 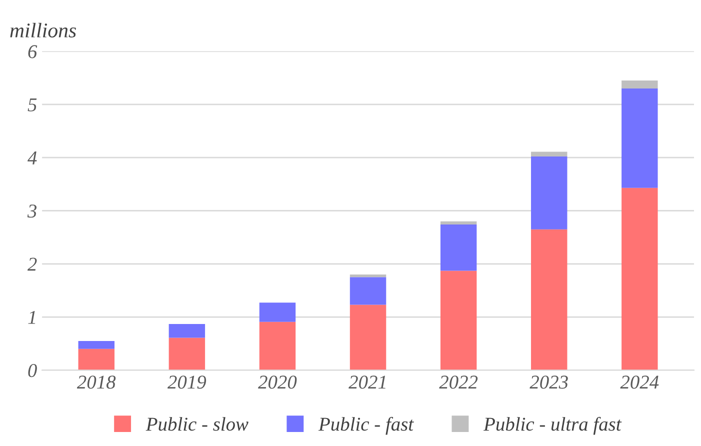 I want to click on x-tick-label: 2024, so click(x=639, y=382).